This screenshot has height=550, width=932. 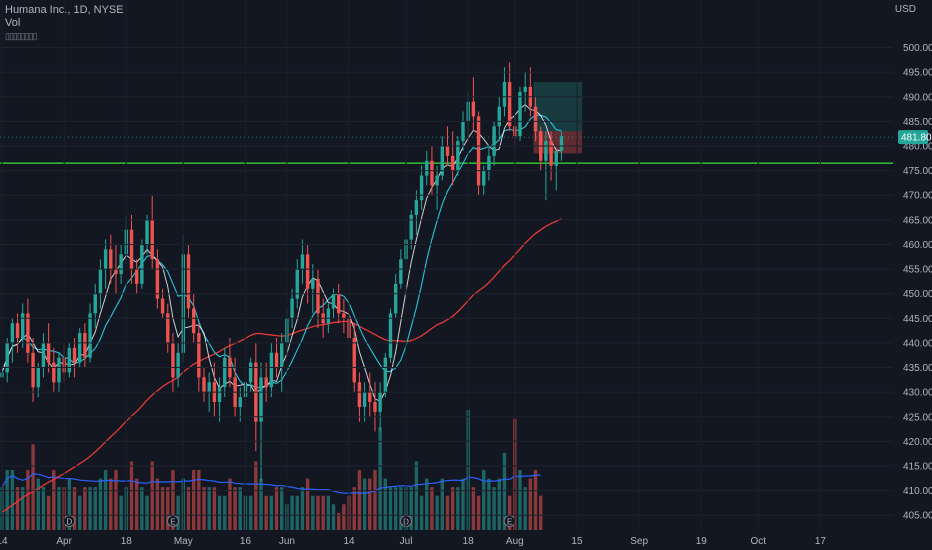 I want to click on time-tick-label: Oct, so click(x=758, y=541).